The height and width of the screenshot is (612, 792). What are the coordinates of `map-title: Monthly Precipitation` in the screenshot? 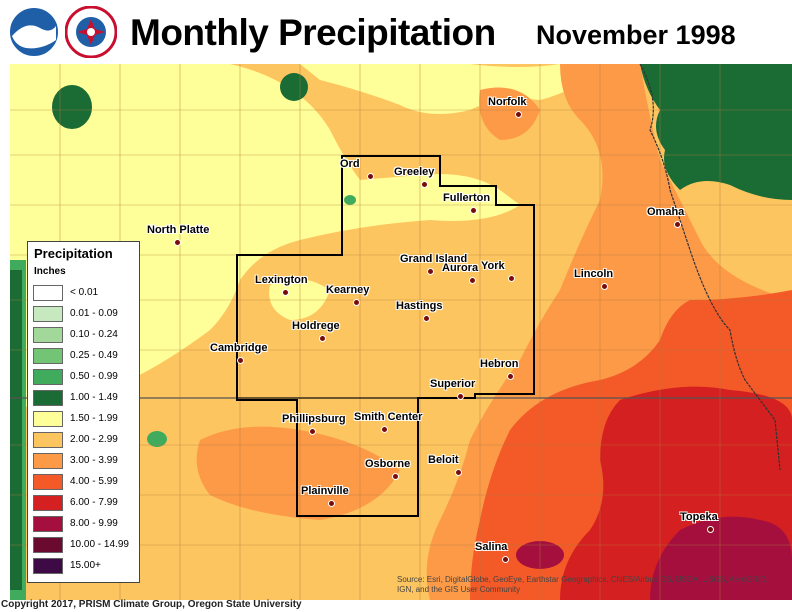 It's located at (313, 32).